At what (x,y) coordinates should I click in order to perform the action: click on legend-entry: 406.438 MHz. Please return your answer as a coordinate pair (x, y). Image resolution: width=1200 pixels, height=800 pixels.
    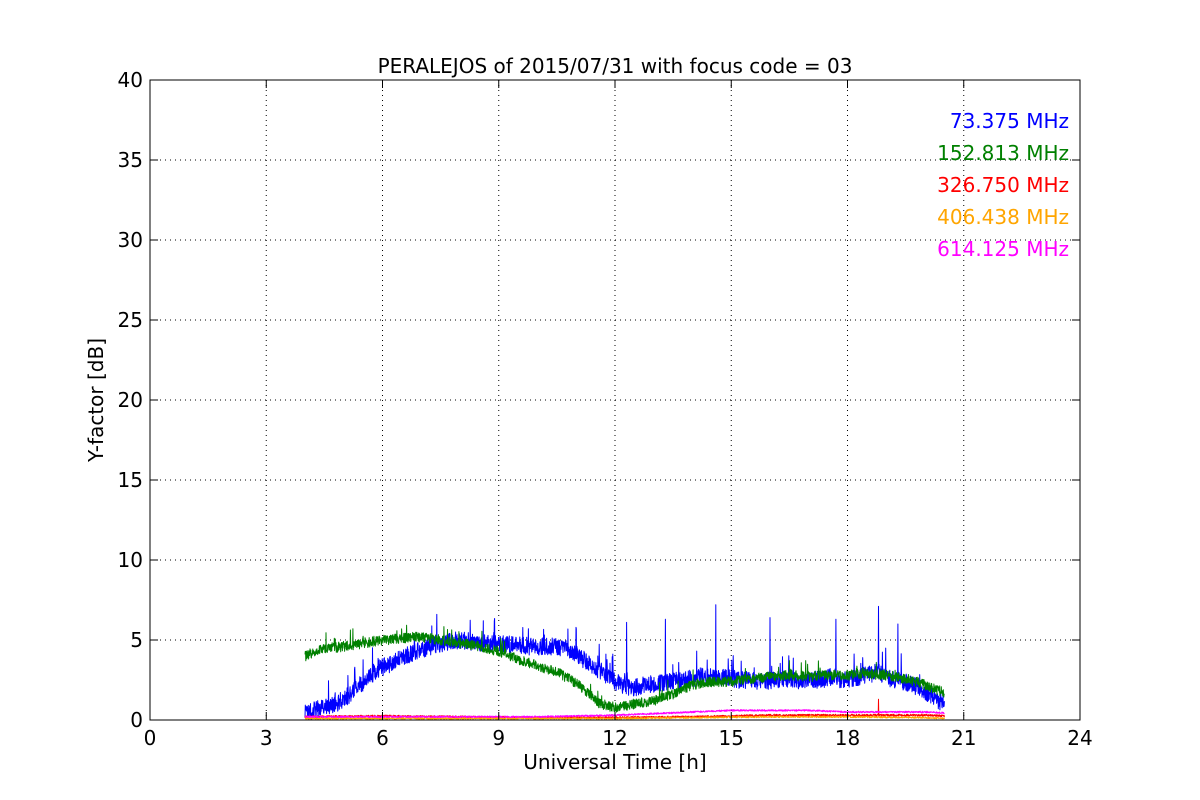
    Looking at the image, I should click on (1003, 217).